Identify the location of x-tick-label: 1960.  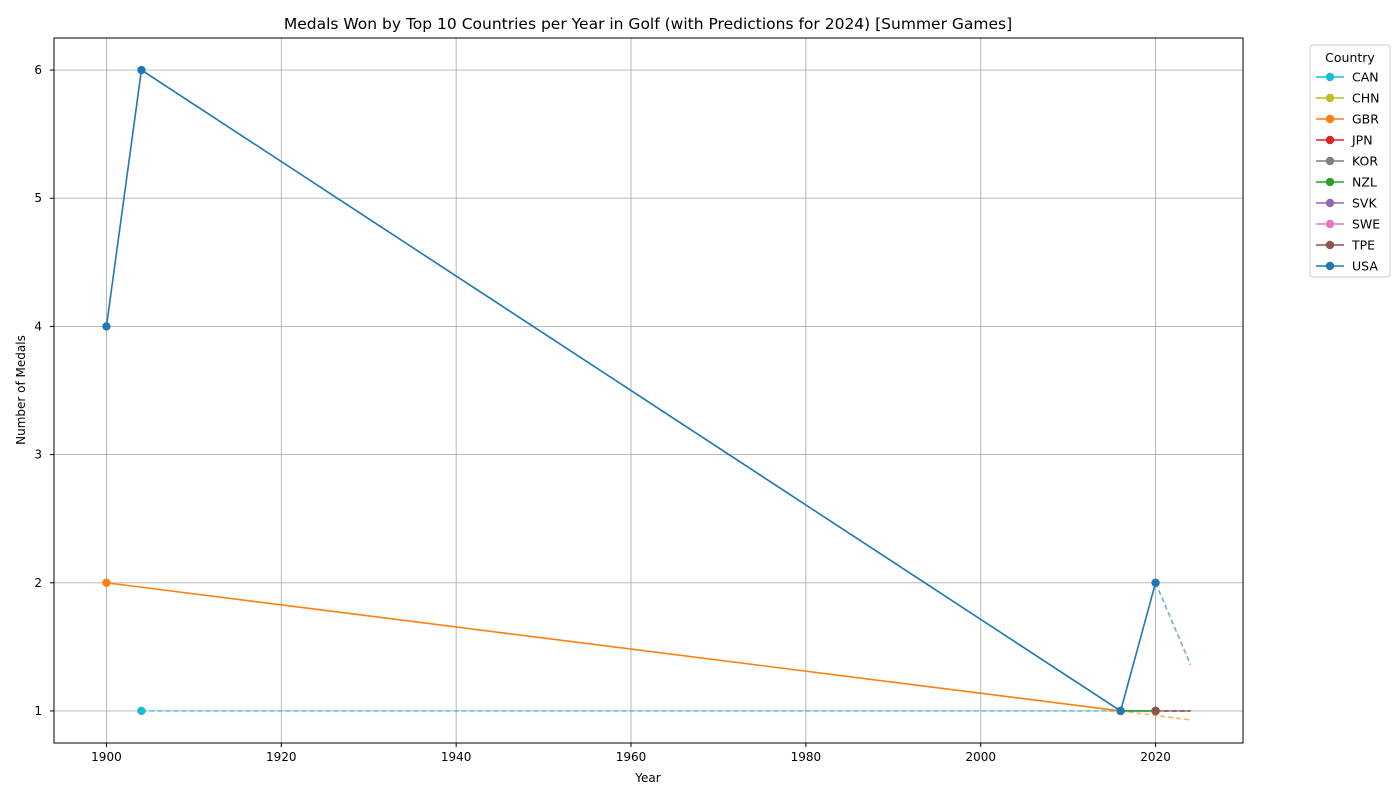
(631, 757).